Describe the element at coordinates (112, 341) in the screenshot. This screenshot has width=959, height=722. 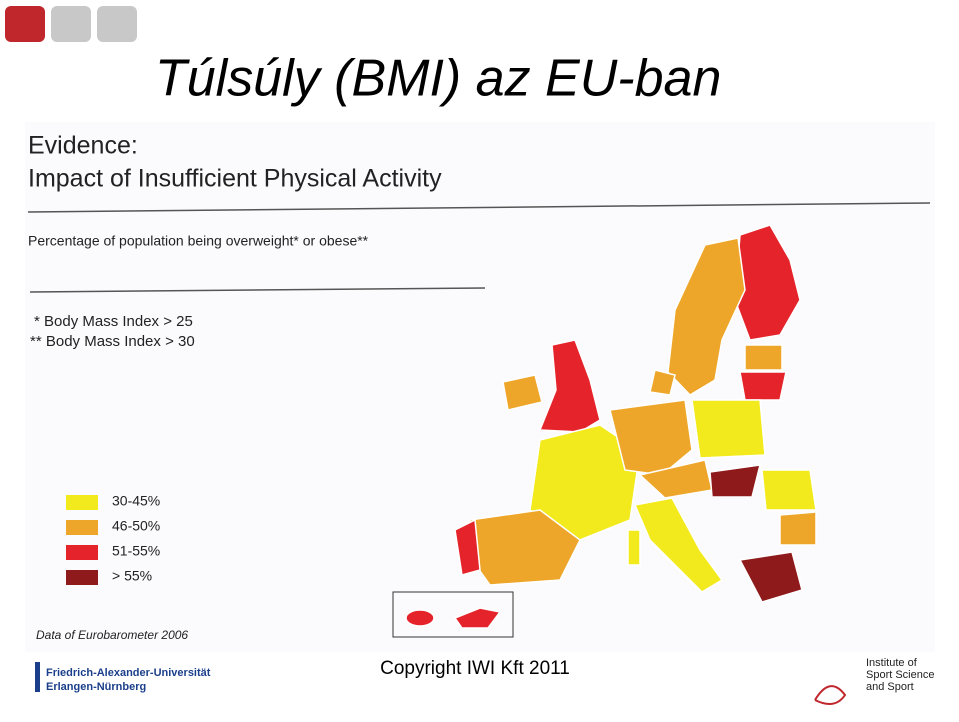
I see `note: ** Body Mass Index > 30` at that location.